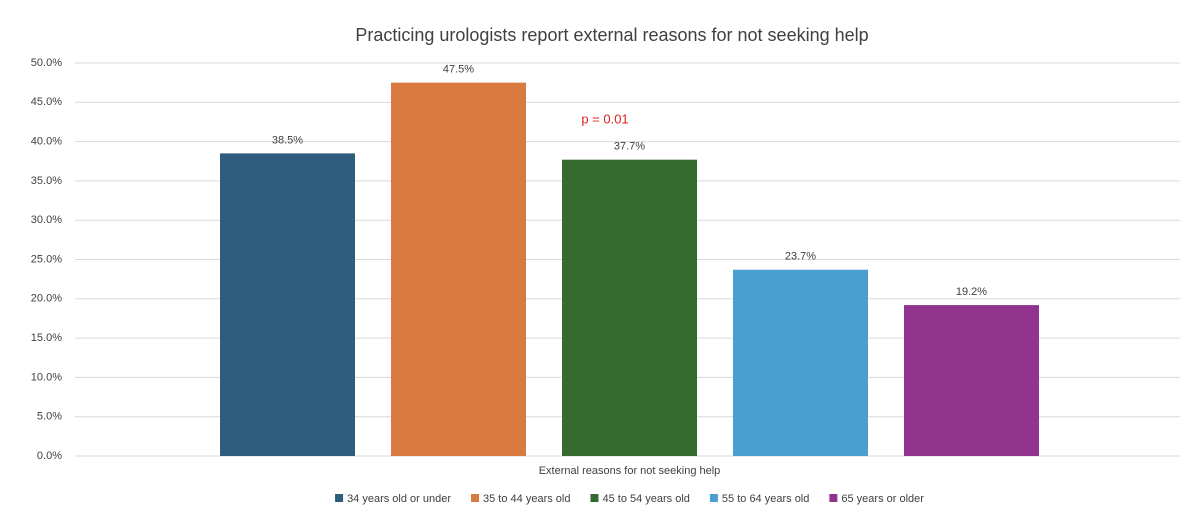 The height and width of the screenshot is (522, 1200). Describe the element at coordinates (46, 181) in the screenshot. I see `y-tick-label: 35.0%` at that location.